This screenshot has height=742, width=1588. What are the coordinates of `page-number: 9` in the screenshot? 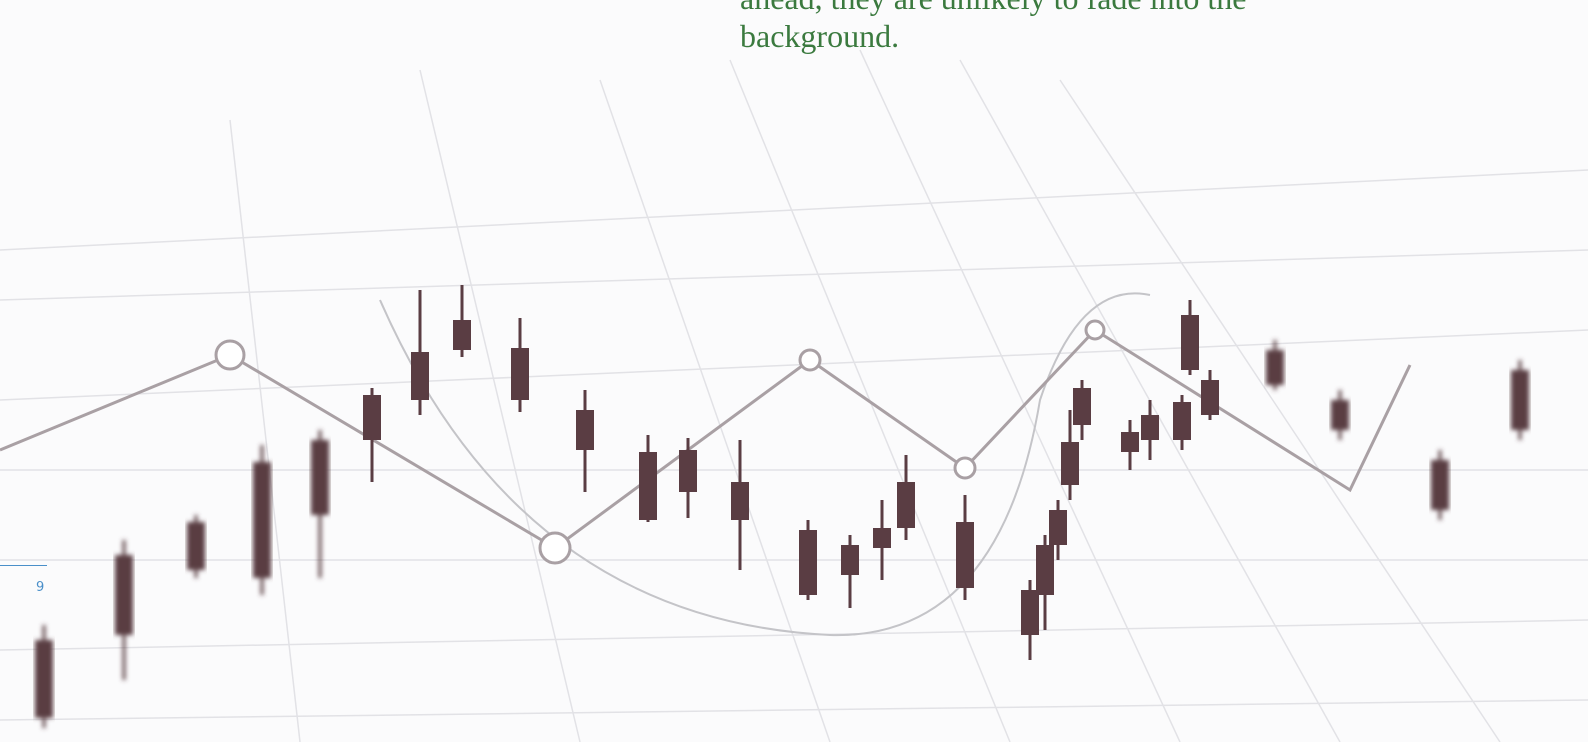 It's located at (40, 587).